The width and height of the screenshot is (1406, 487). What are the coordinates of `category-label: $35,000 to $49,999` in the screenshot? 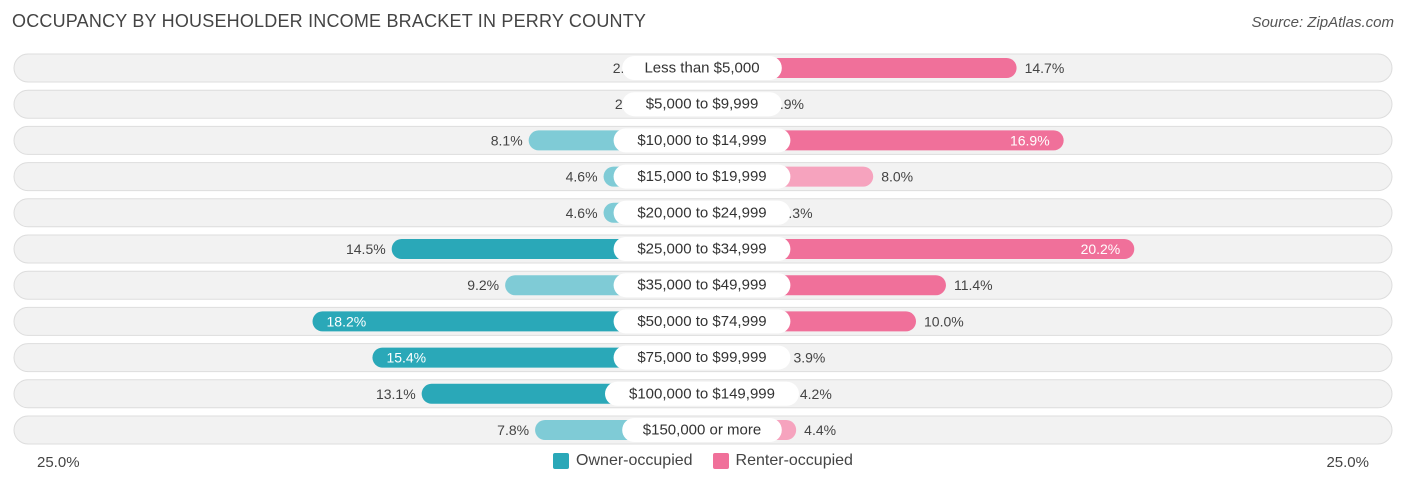 It's located at (701, 285).